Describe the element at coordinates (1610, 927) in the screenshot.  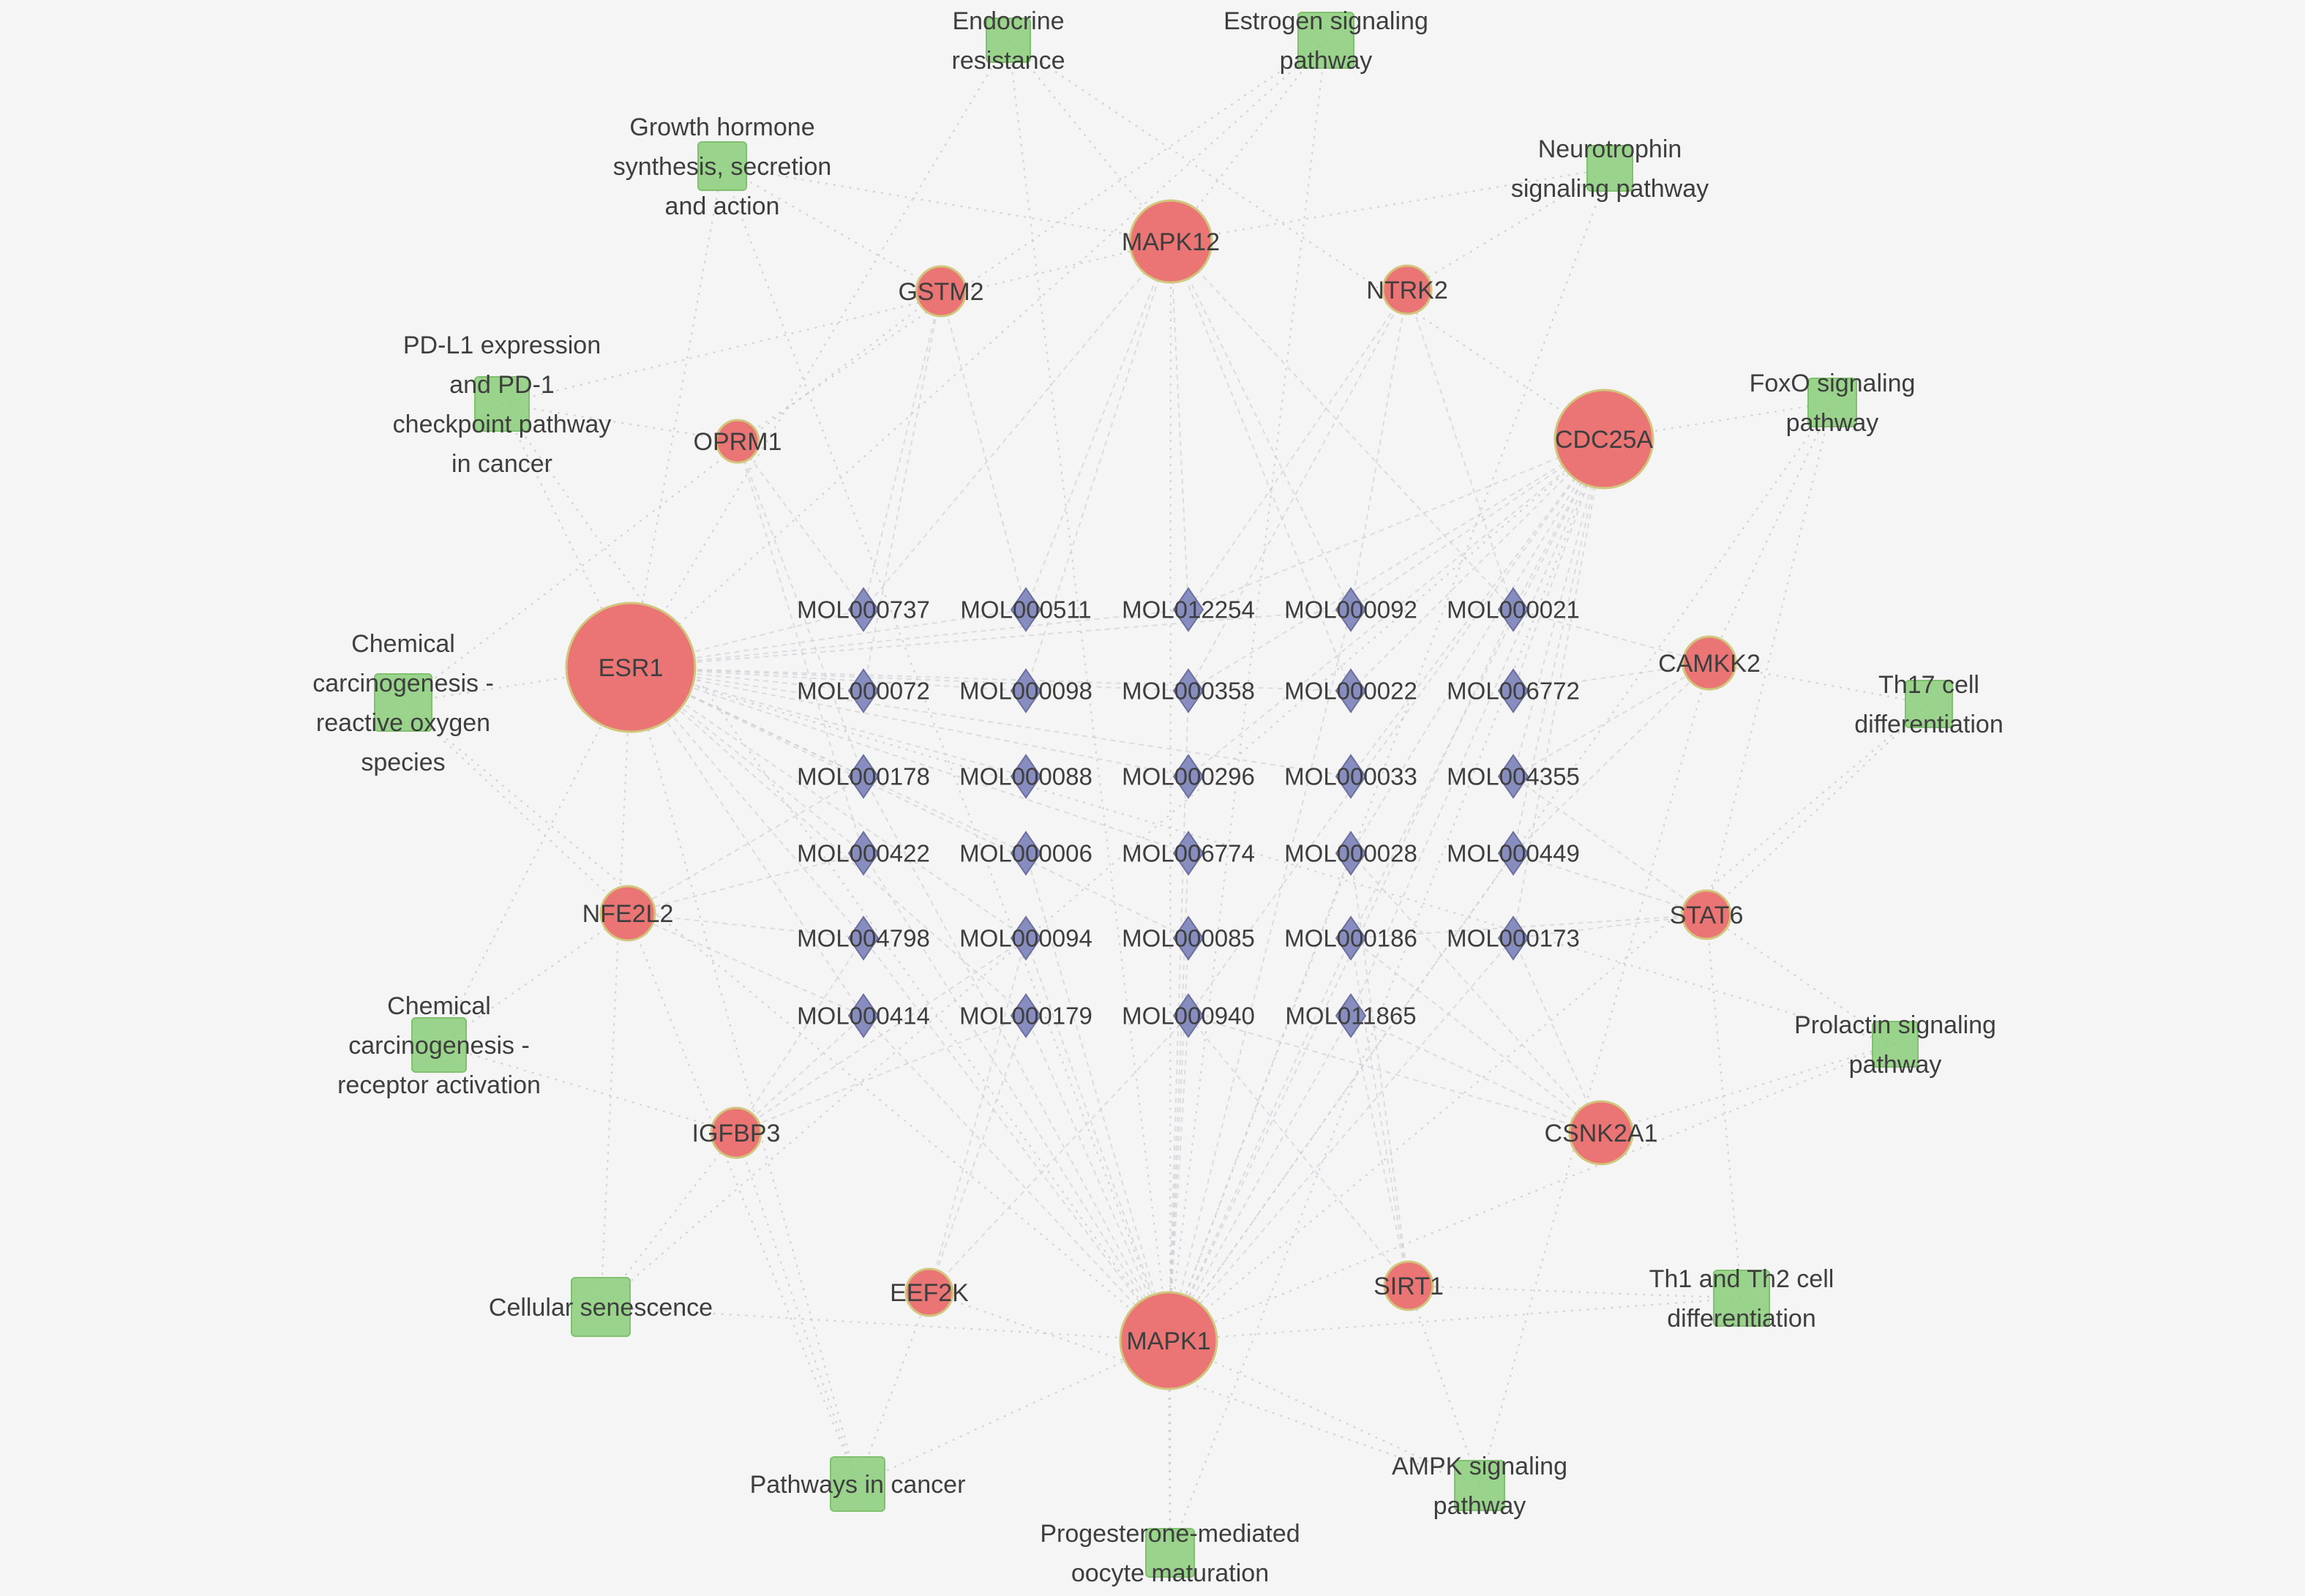
I see `edge-STAT6-MOL000173` at that location.